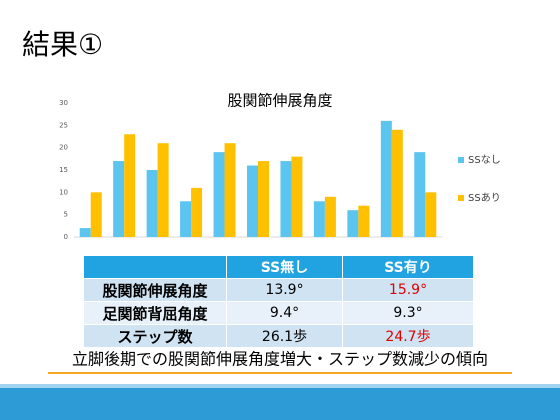  I want to click on conclusion: 立脚後期での股関節伸展角度増大・ステップ数減少の傾向, so click(280, 359).